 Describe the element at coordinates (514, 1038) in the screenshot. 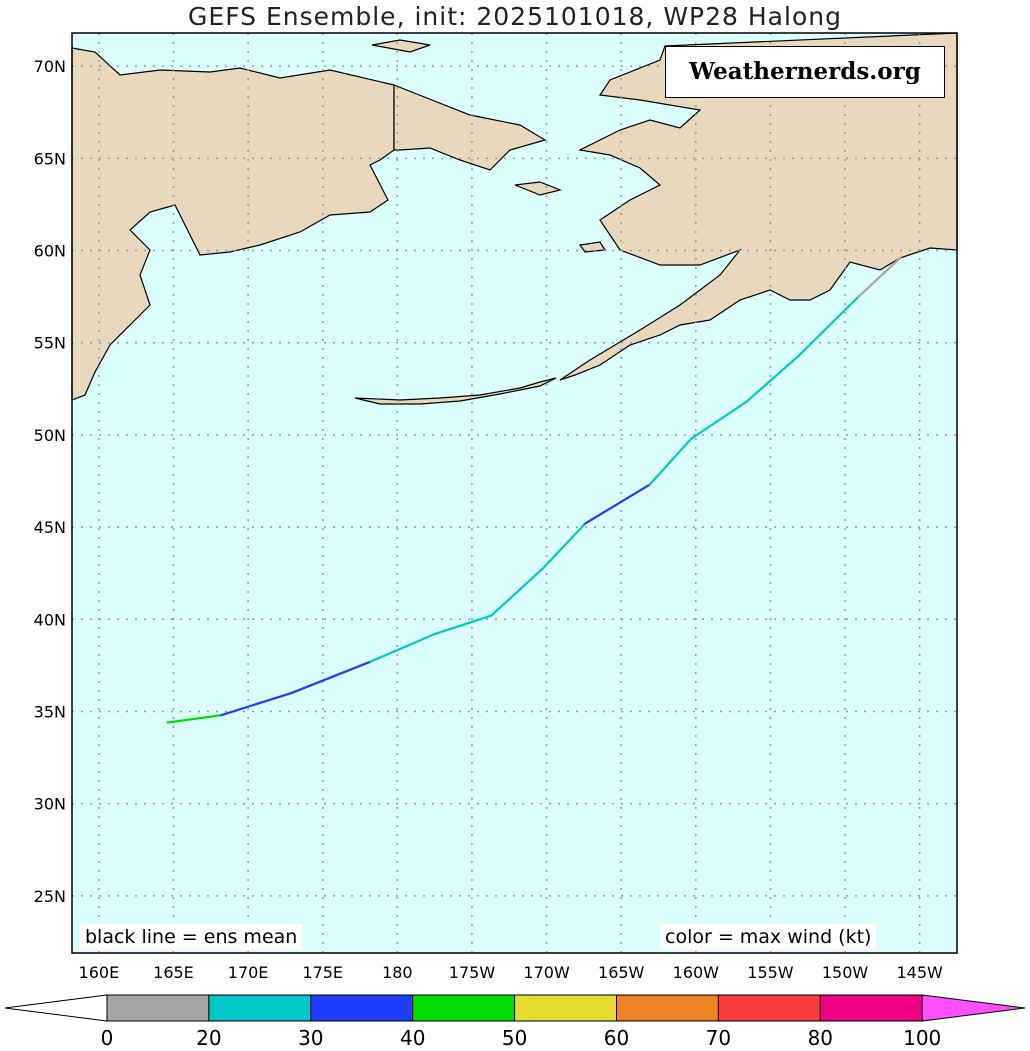

I see `colorbar-label: 50` at that location.